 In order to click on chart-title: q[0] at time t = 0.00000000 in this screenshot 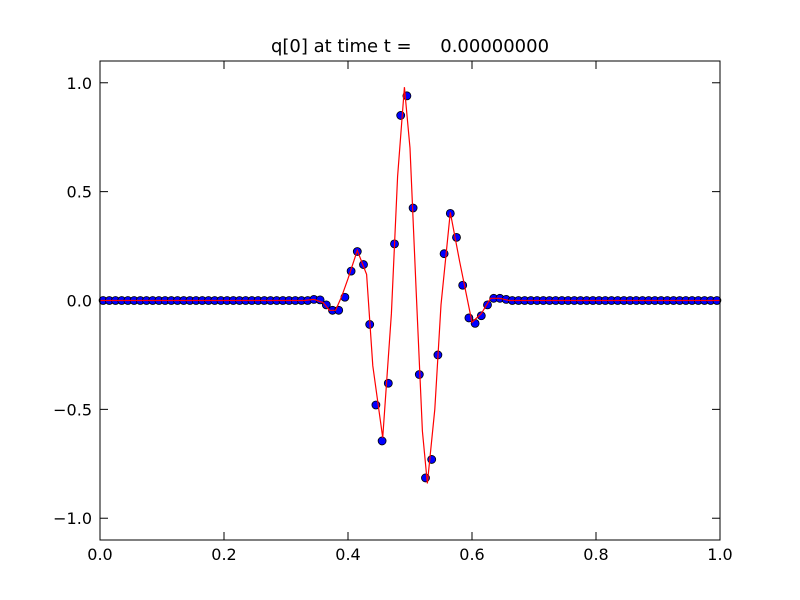, I will do `click(410, 46)`.